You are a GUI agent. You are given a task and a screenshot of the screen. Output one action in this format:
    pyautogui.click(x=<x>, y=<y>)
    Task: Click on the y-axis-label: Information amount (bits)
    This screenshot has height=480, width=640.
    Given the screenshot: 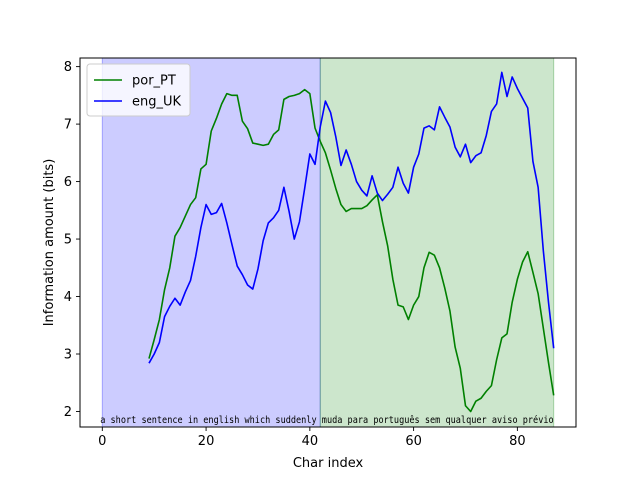 What is the action you would take?
    pyautogui.click(x=49, y=243)
    